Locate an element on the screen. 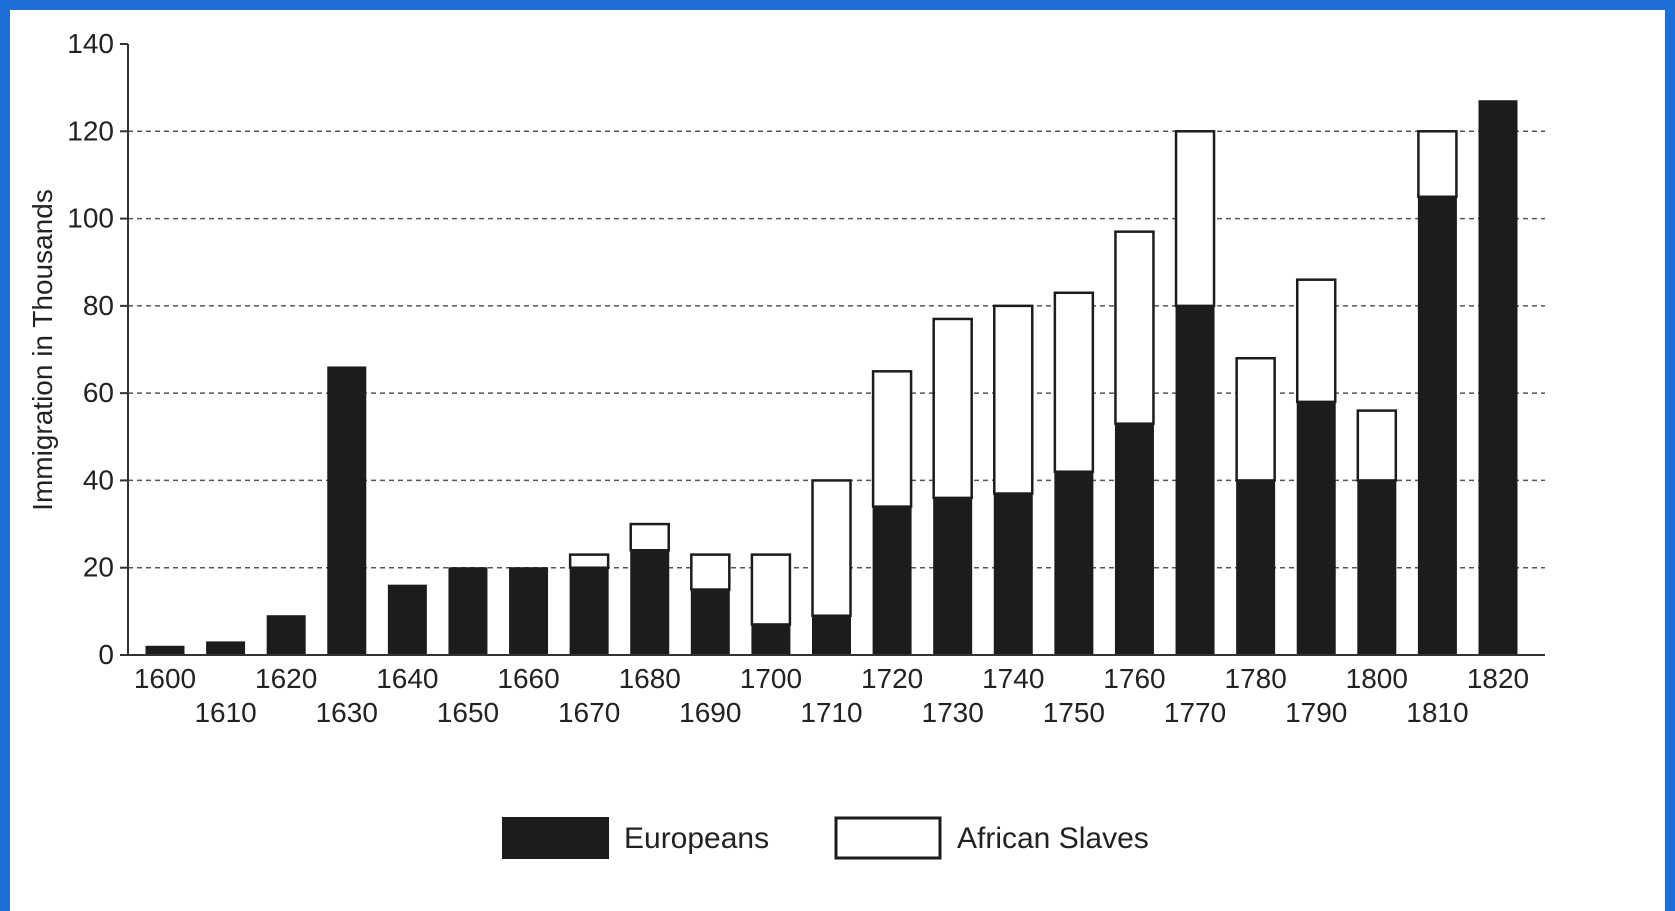  x-tick-label-1770: 1770 is located at coordinates (1195, 712).